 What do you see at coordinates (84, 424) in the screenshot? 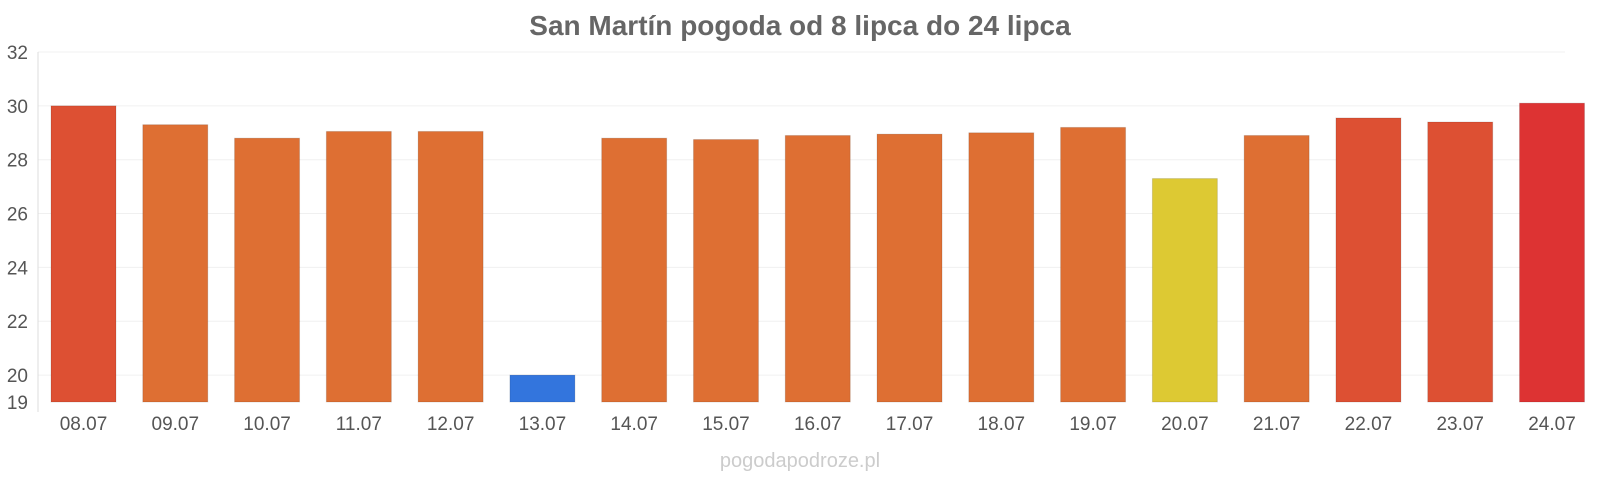
I see `x-tick-label: 08.07` at bounding box center [84, 424].